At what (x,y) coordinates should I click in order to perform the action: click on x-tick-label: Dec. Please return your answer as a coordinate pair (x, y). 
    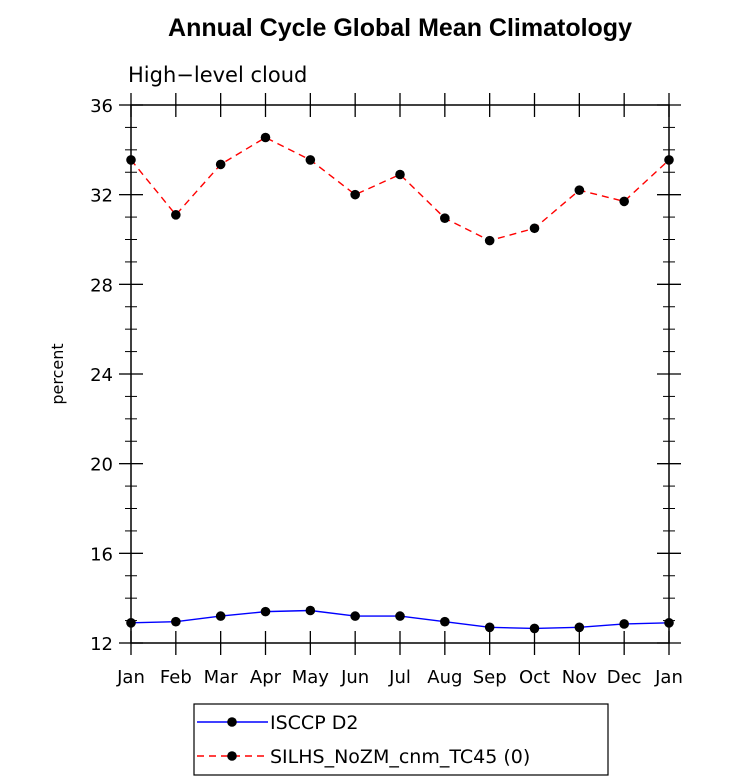
    Looking at the image, I should click on (624, 677).